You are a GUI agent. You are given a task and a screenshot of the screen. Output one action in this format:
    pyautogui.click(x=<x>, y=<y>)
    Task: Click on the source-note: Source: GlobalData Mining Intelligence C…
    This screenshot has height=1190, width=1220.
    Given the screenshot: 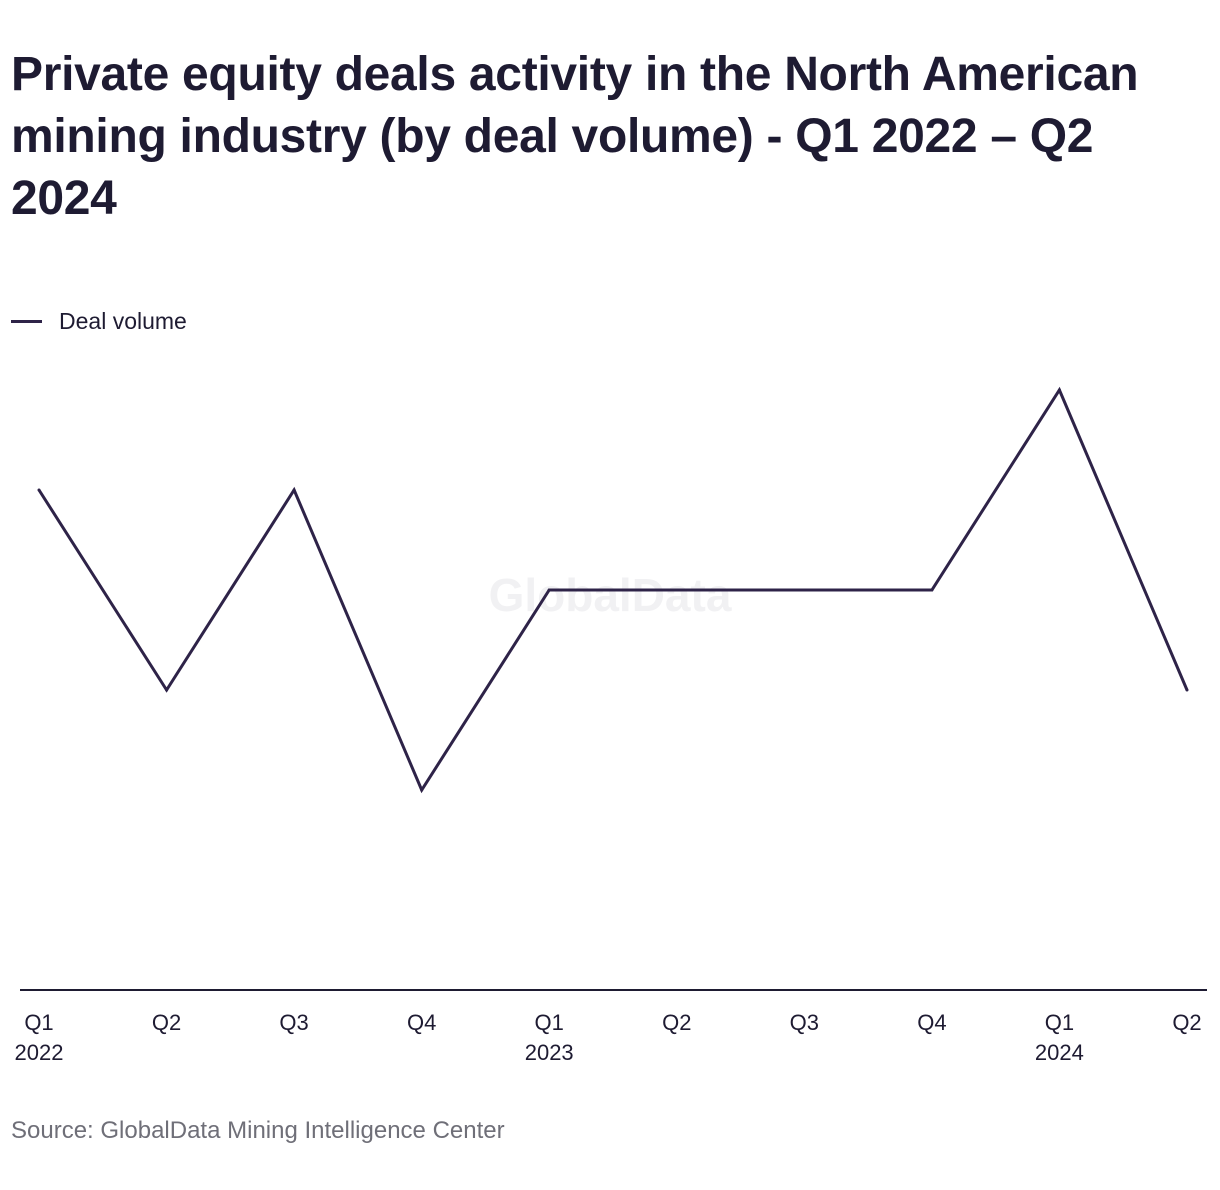 What is the action you would take?
    pyautogui.click(x=258, y=1130)
    